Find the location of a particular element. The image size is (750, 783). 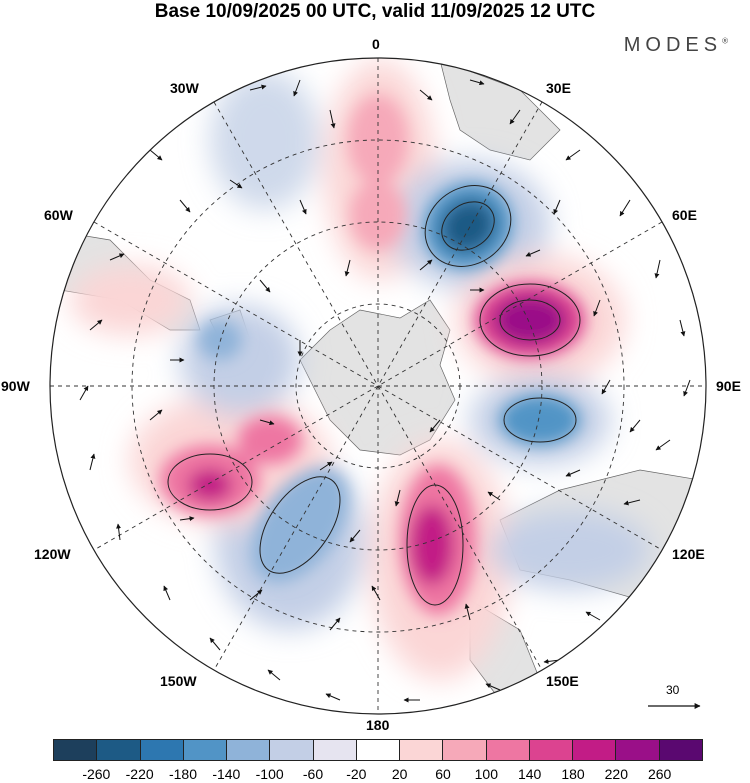

brand-mark: ® is located at coordinates (725, 41).